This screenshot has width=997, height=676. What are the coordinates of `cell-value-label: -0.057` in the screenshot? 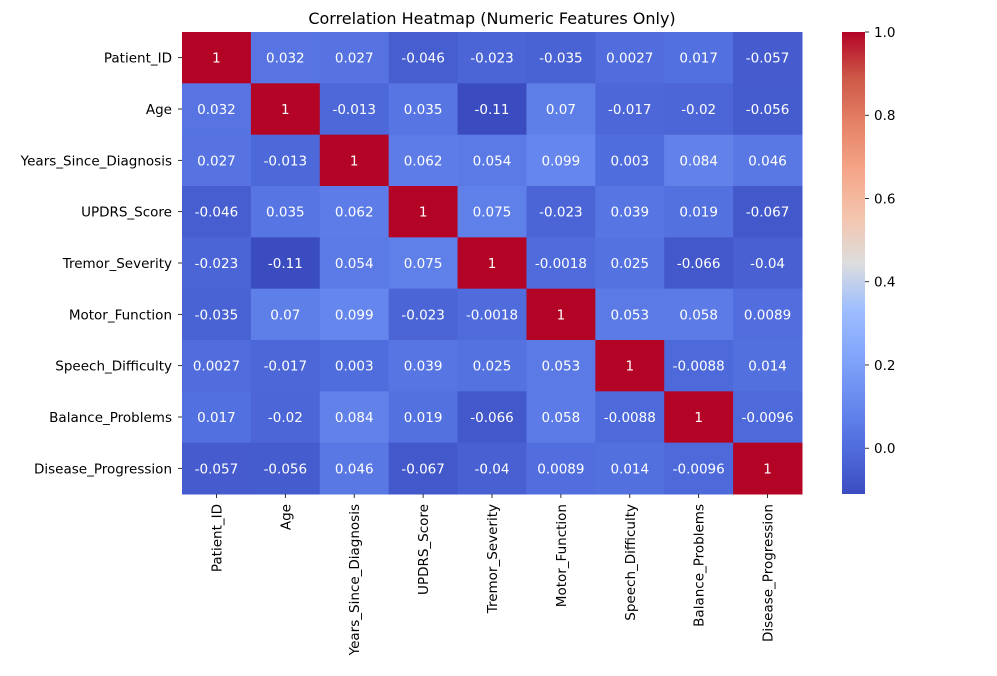 It's located at (768, 59).